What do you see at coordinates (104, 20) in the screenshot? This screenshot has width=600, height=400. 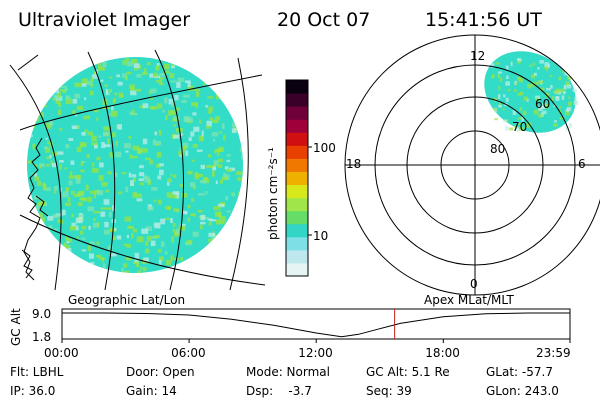 I see `app-title: Ultraviolet Imager` at bounding box center [104, 20].